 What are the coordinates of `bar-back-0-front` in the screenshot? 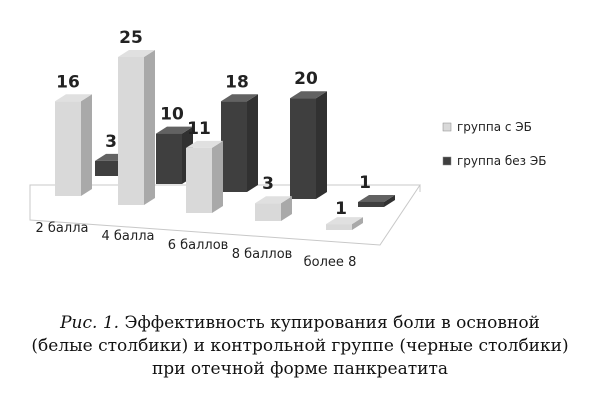 It's located at (108, 168).